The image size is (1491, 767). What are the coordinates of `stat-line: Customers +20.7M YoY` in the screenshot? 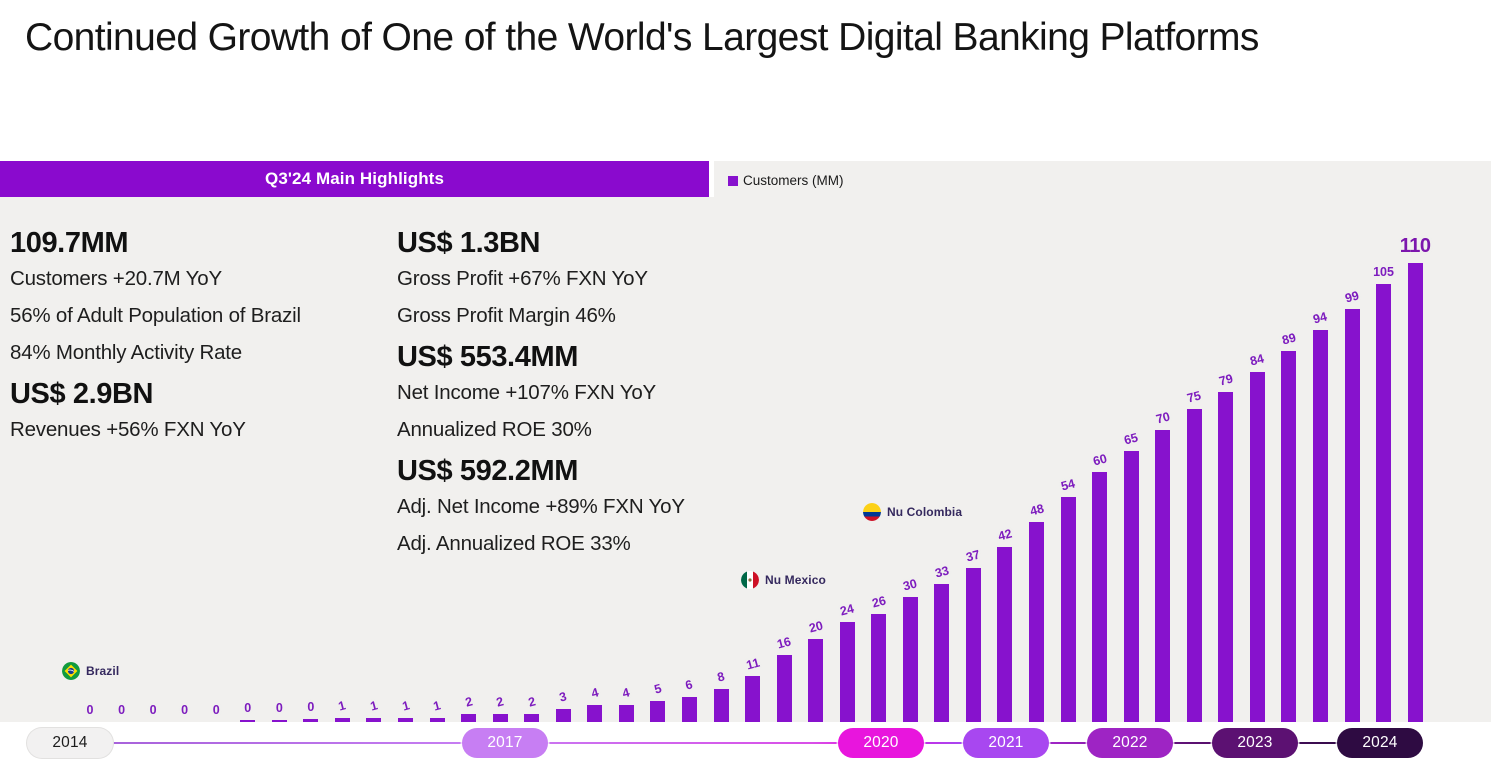 It's located at (116, 278).